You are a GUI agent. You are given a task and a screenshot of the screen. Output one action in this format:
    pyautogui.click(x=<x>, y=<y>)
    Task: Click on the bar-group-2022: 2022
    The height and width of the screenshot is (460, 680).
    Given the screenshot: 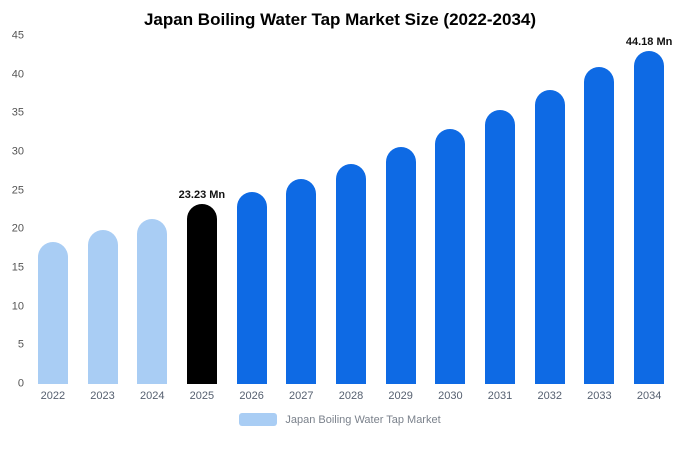 What is the action you would take?
    pyautogui.click(x=53, y=222)
    